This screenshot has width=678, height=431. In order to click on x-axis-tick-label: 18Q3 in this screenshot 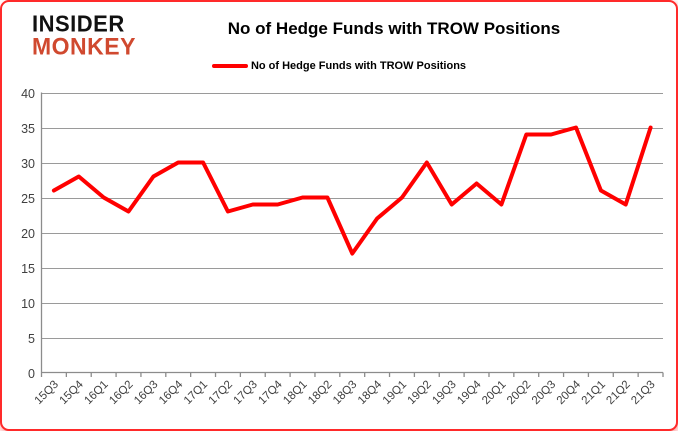, I will do `click(345, 393)`.